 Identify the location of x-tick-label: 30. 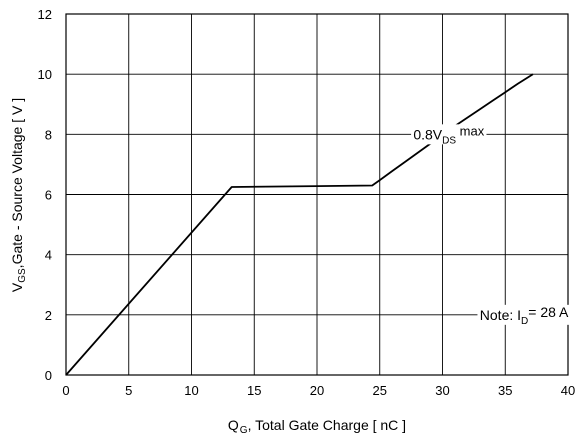
(442, 390).